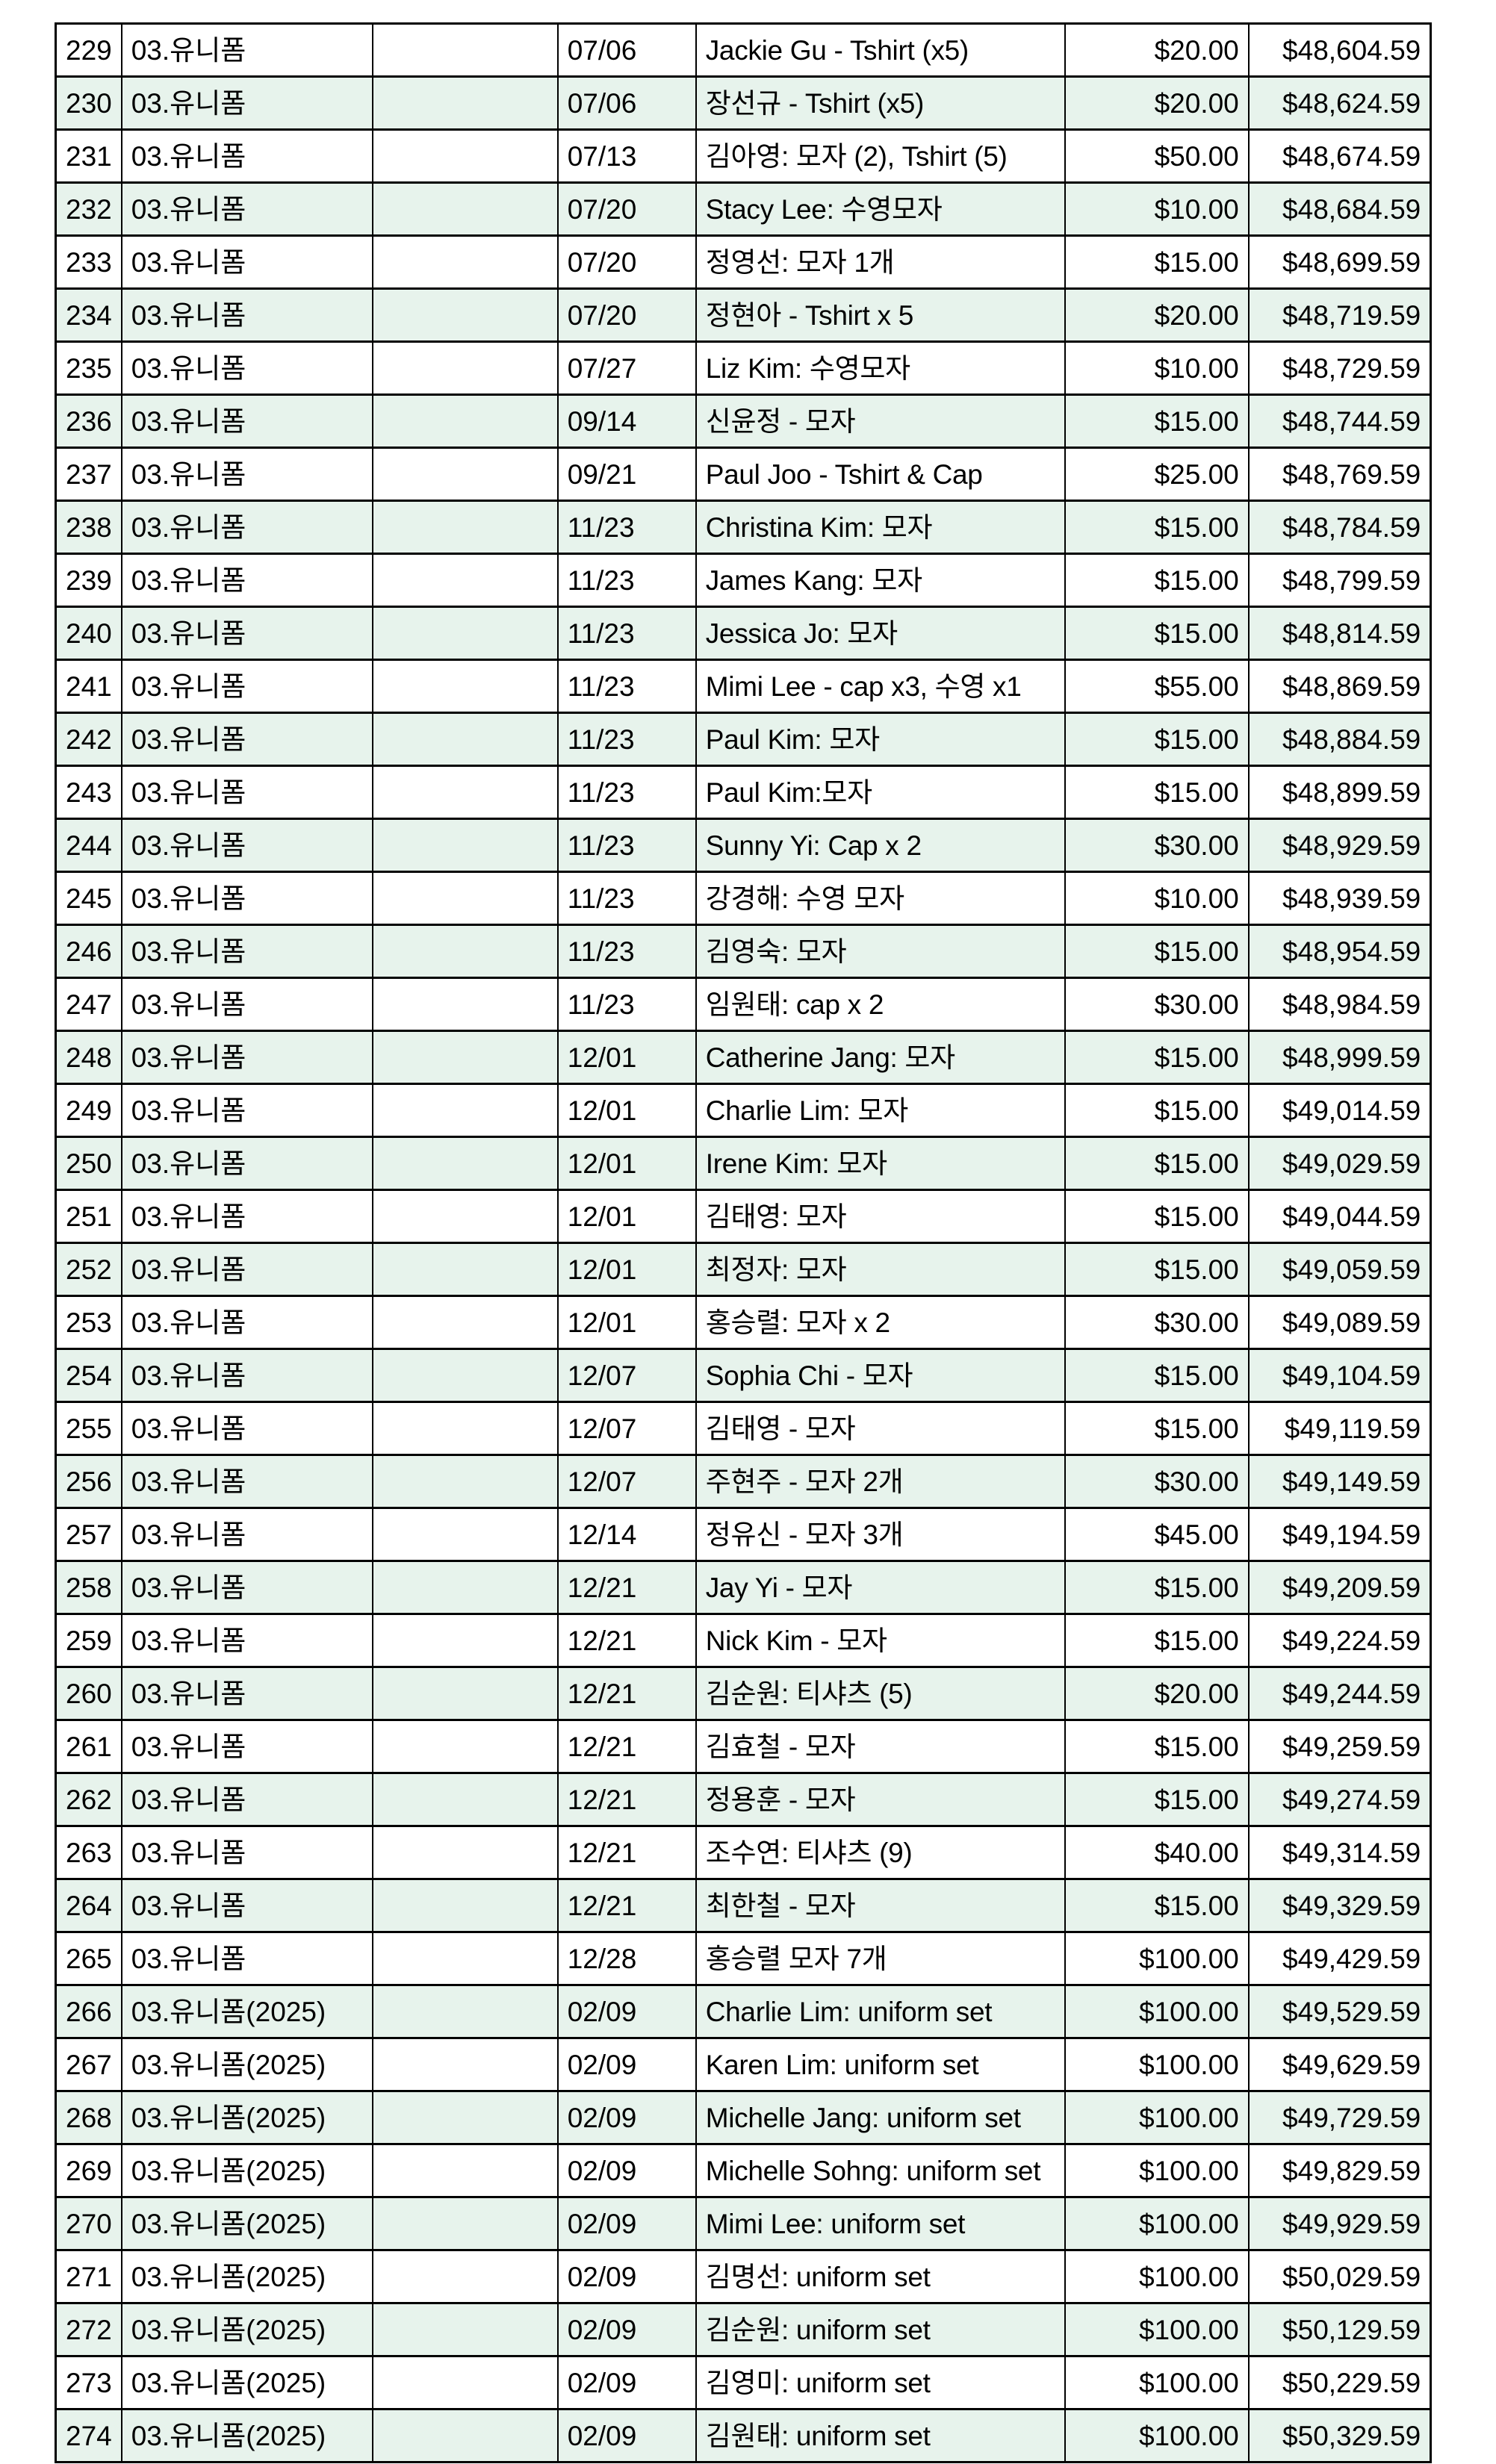 The width and height of the screenshot is (1496, 2464). What do you see at coordinates (88, 421) in the screenshot?
I see `cell-row-number: 236` at bounding box center [88, 421].